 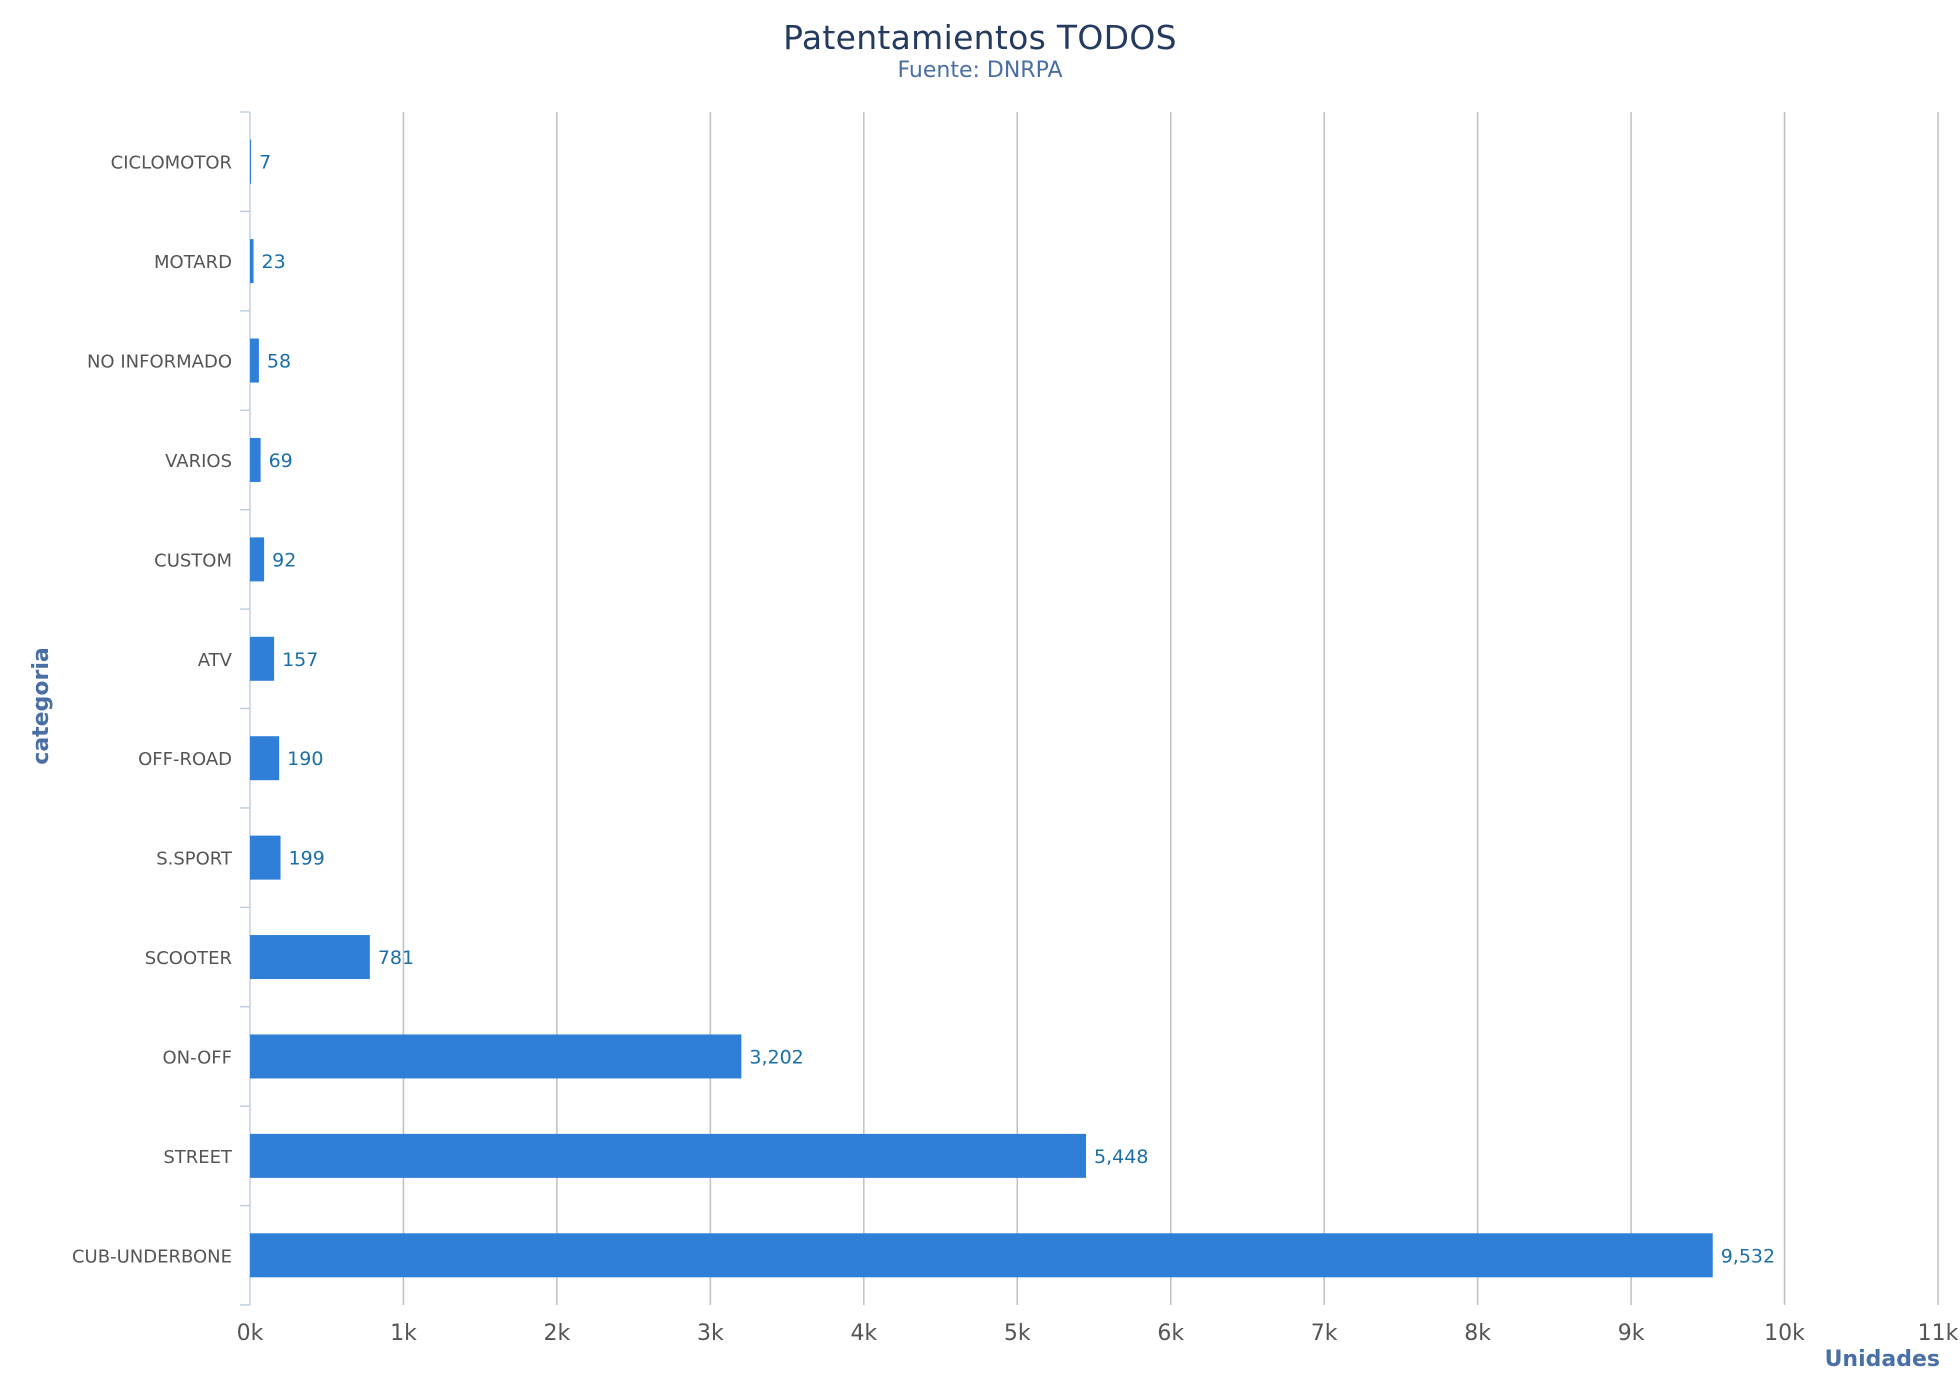 What do you see at coordinates (171, 163) in the screenshot?
I see `category-label: CICLOMOTOR` at bounding box center [171, 163].